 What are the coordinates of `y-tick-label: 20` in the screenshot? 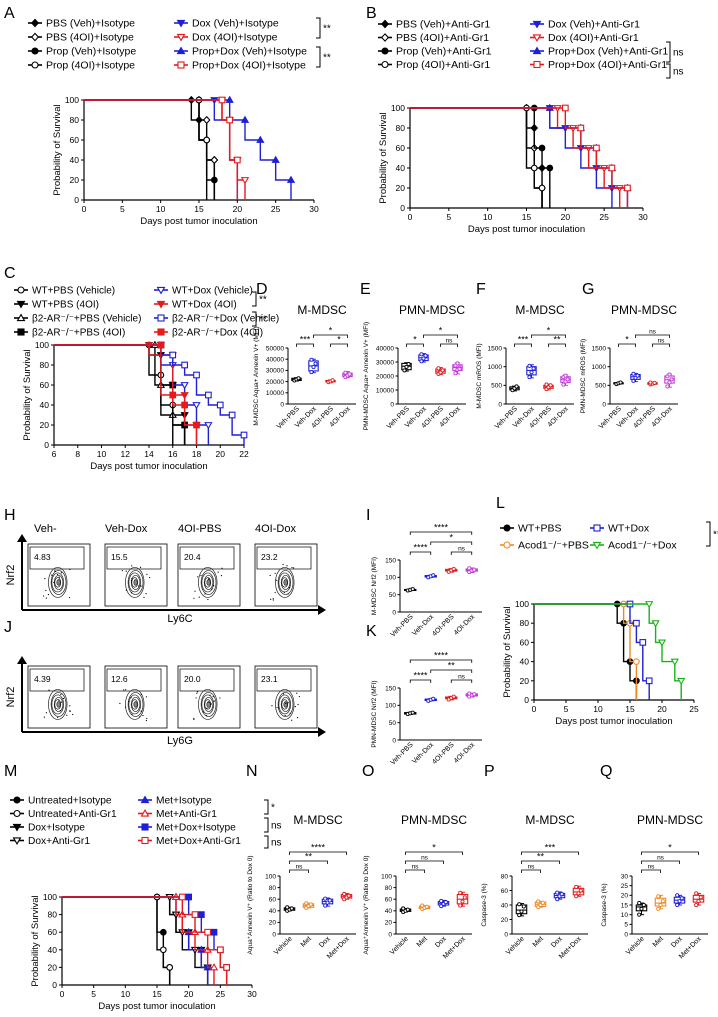 It's located at (625, 896).